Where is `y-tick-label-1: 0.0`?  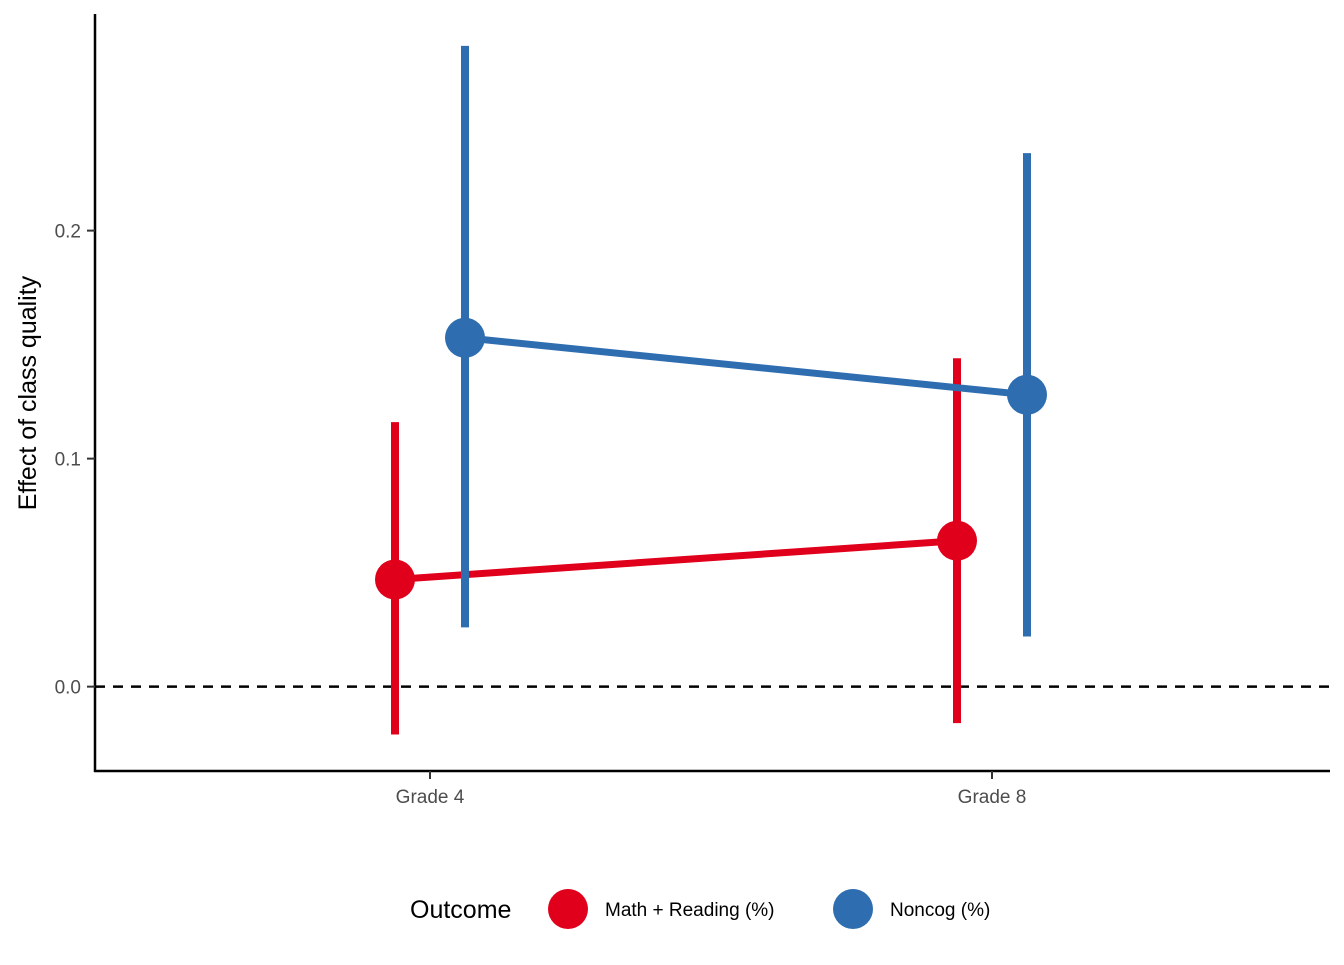
y-tick-label-1: 0.0 is located at coordinates (68, 688).